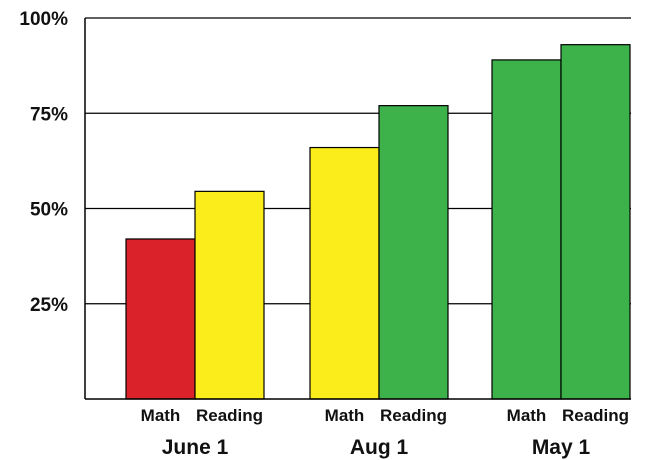 The height and width of the screenshot is (460, 652). Describe the element at coordinates (49, 210) in the screenshot. I see `y-tick-label: 50%` at that location.